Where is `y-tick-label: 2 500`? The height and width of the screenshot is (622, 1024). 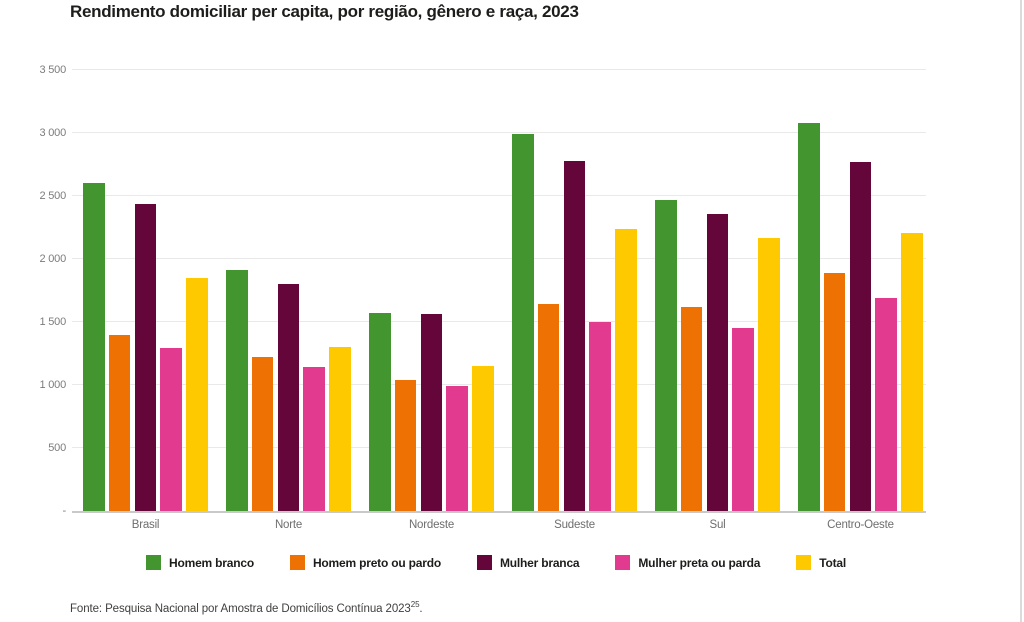 y-tick-label: 2 500 is located at coordinates (52, 195).